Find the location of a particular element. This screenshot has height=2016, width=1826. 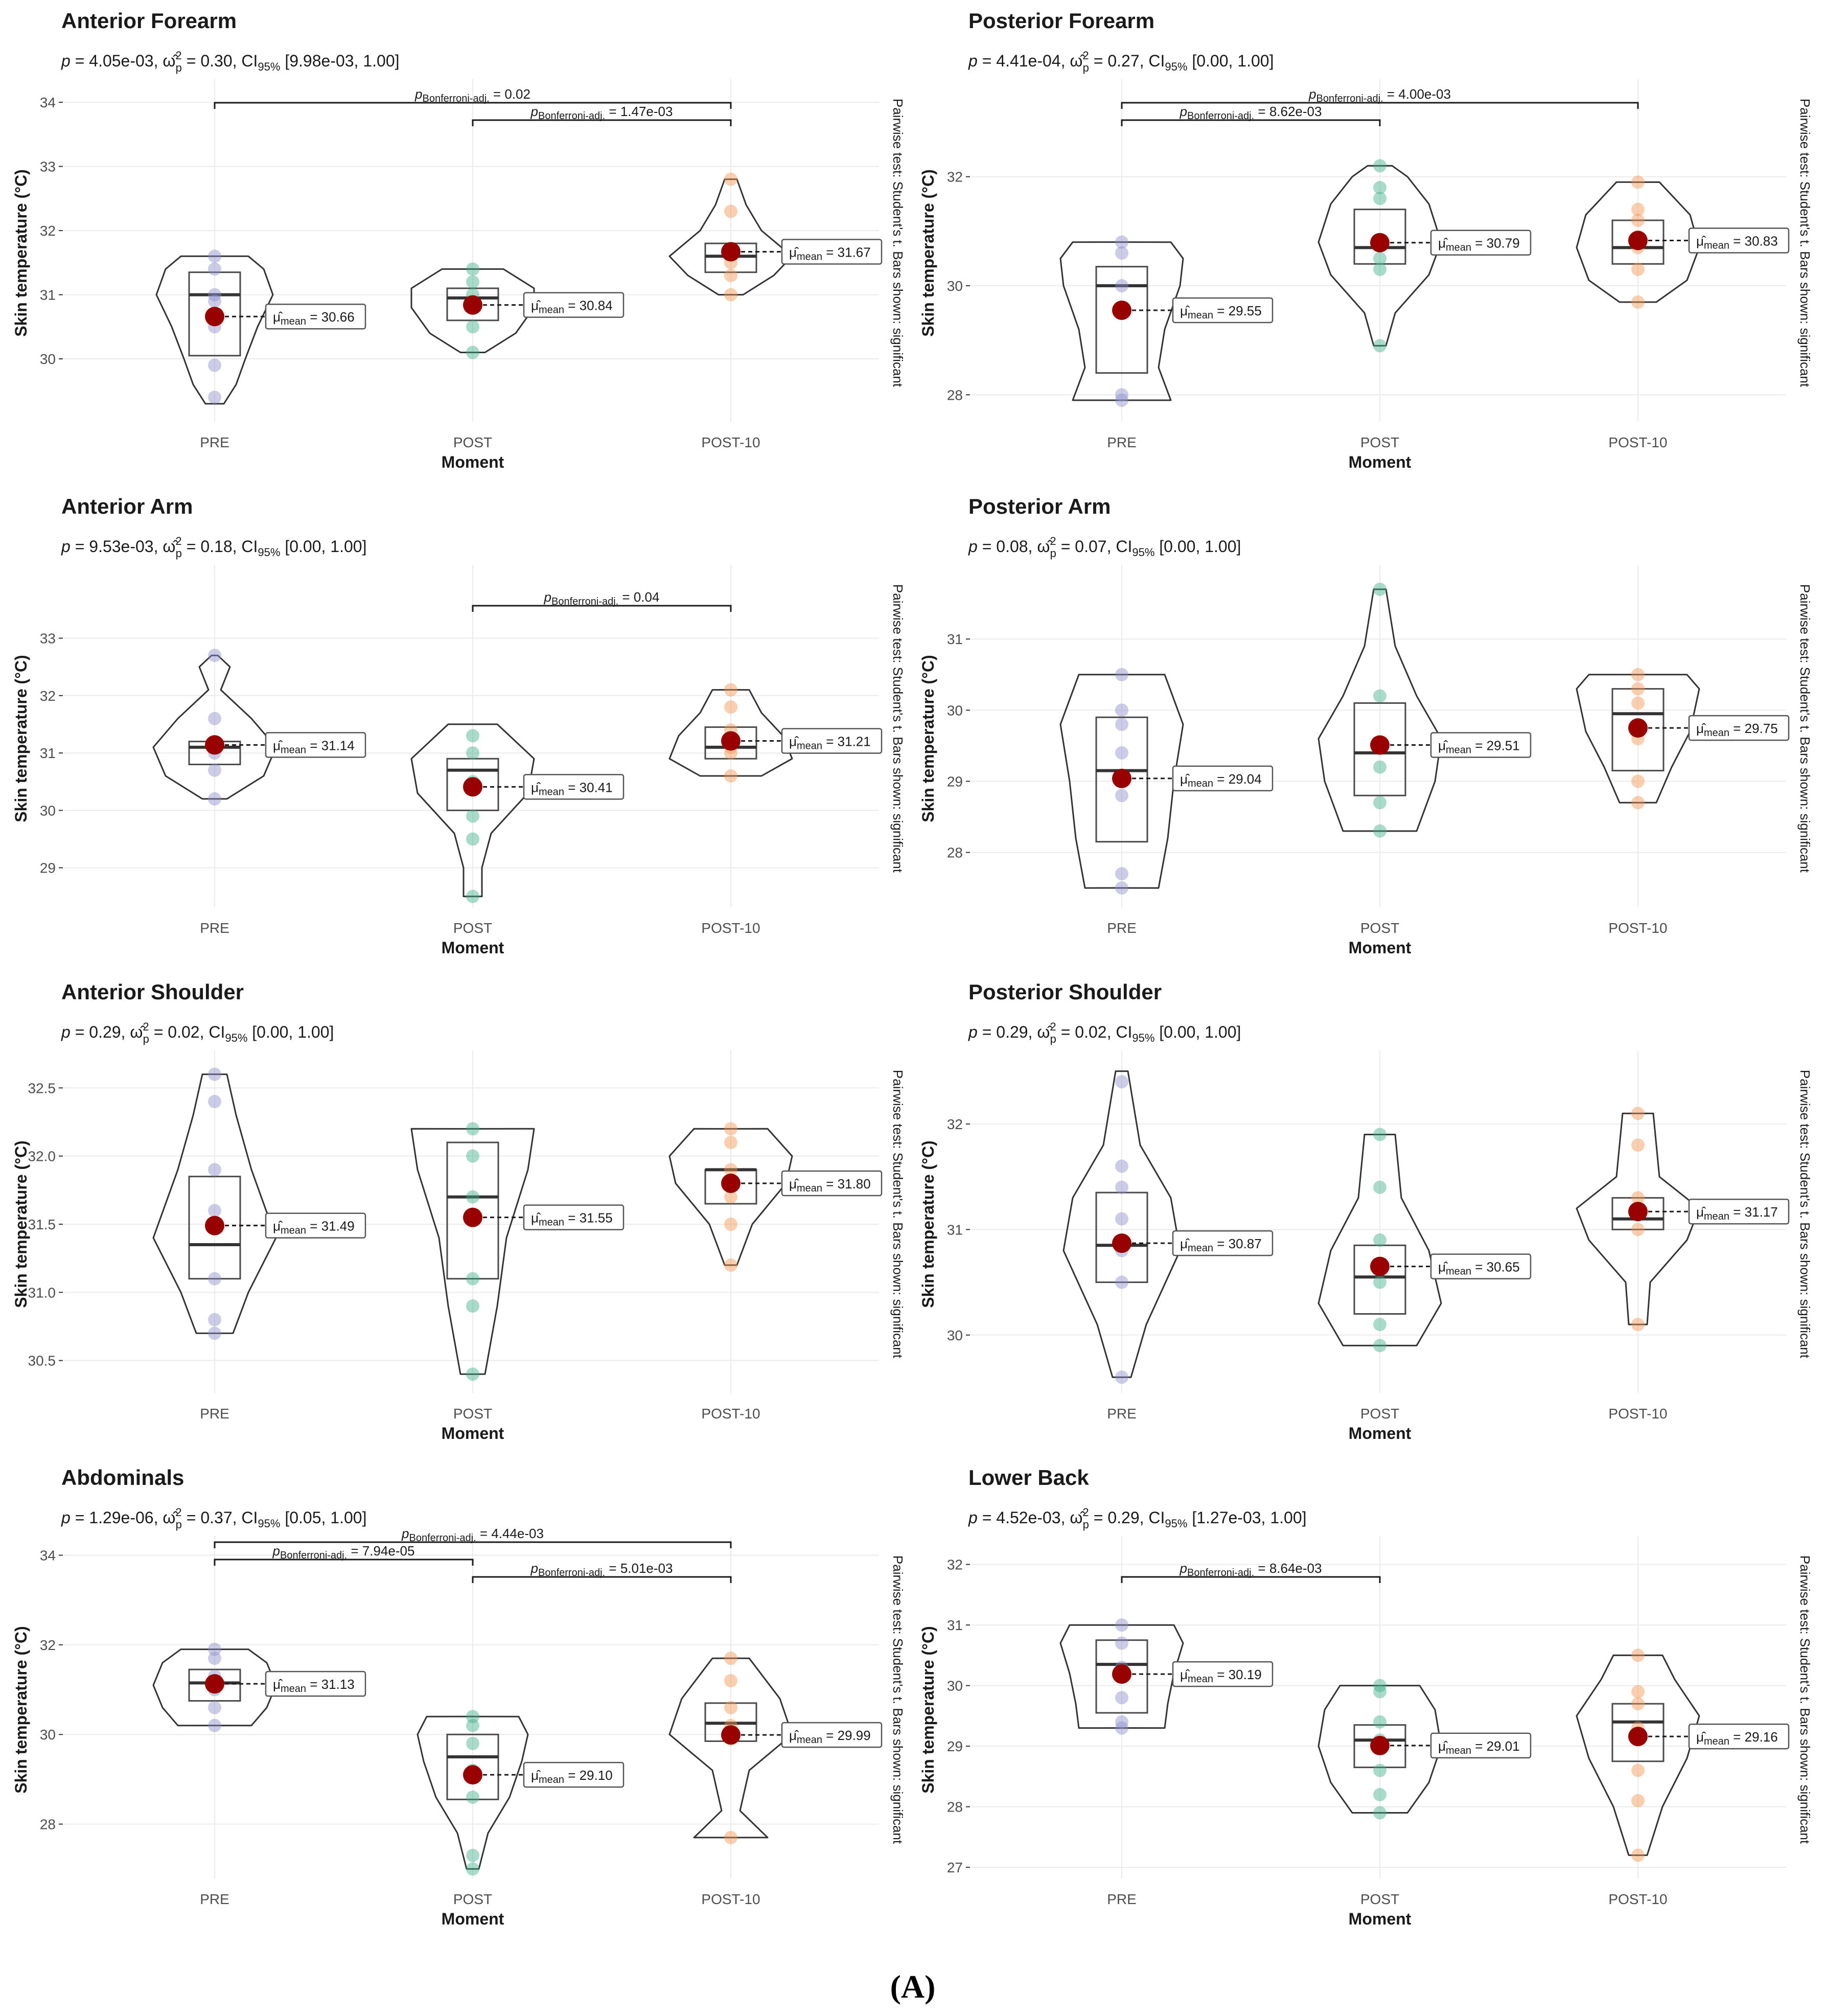

y-tick-label: 33 is located at coordinates (48, 167).